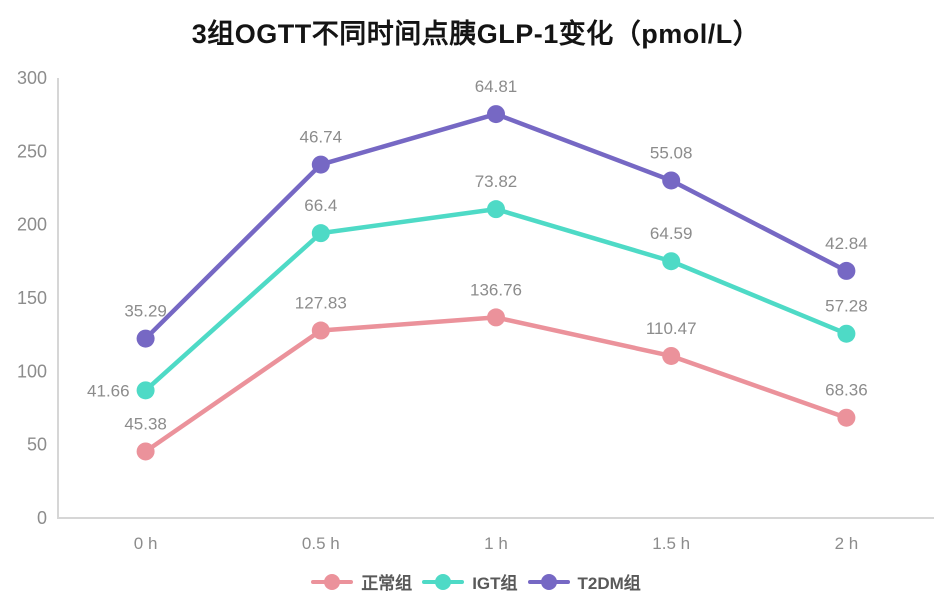  What do you see at coordinates (387, 583) in the screenshot?
I see `legend-label-normal-group: 正常组` at bounding box center [387, 583].